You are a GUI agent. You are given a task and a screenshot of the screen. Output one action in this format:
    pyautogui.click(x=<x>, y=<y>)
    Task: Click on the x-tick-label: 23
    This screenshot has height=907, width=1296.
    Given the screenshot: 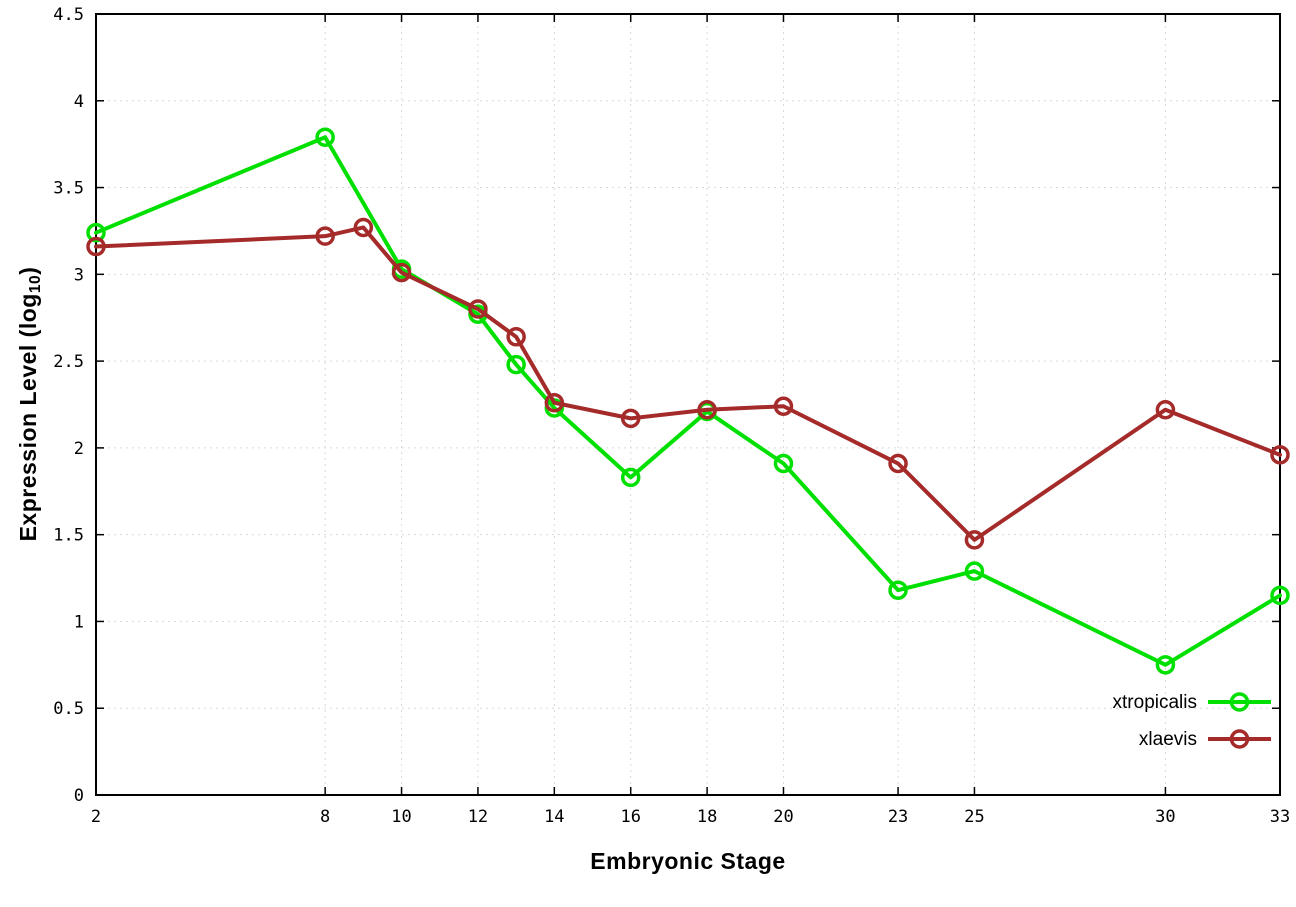 What is the action you would take?
    pyautogui.click(x=898, y=817)
    